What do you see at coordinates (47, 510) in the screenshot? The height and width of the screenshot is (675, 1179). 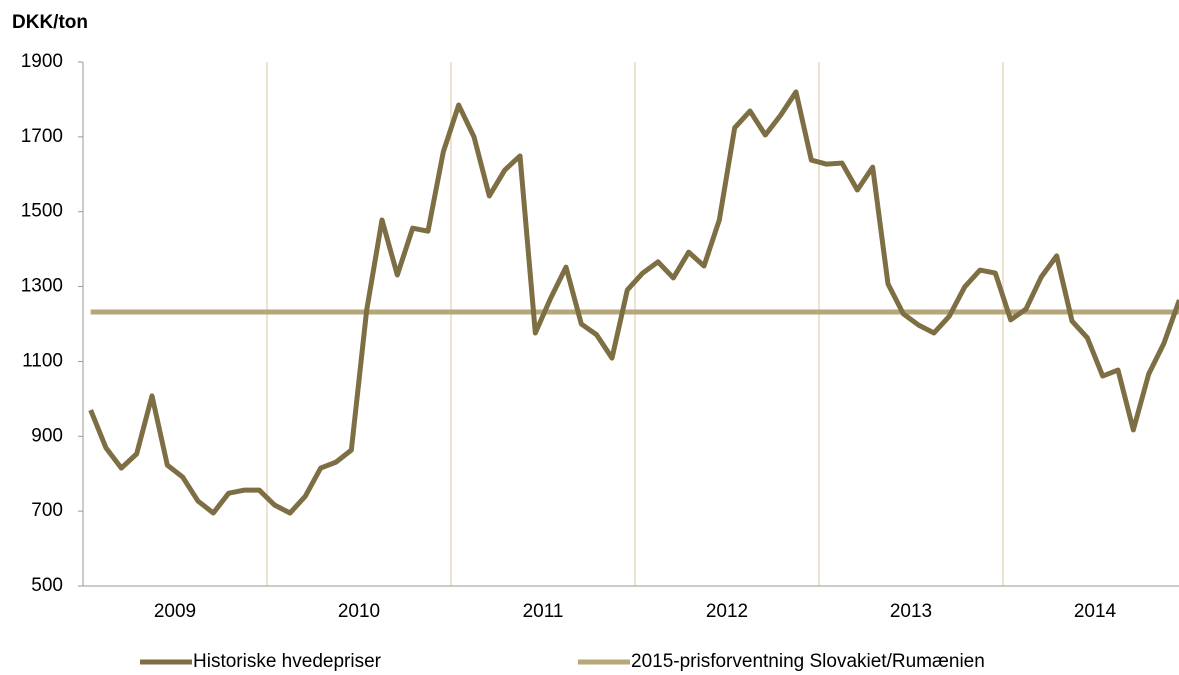 I see `y-tick-label: 700` at bounding box center [47, 510].